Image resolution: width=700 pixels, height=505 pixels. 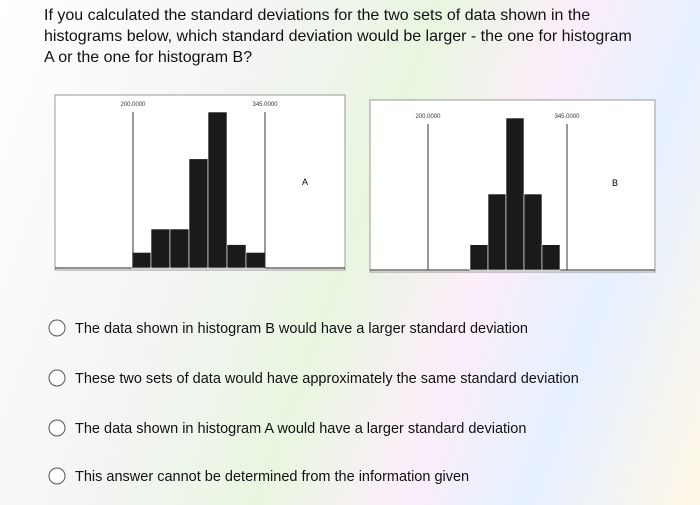 What do you see at coordinates (305, 182) in the screenshot?
I see `histogram-label: A` at bounding box center [305, 182].